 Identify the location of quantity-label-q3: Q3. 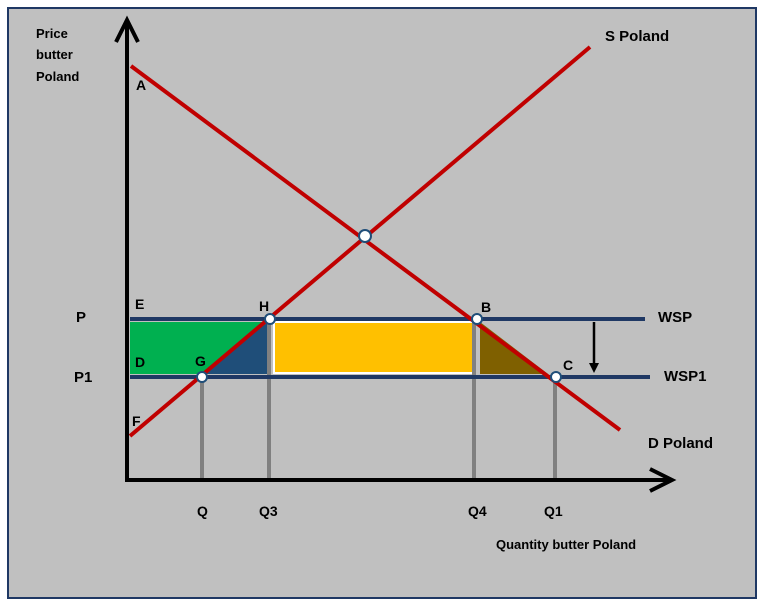
(268, 511).